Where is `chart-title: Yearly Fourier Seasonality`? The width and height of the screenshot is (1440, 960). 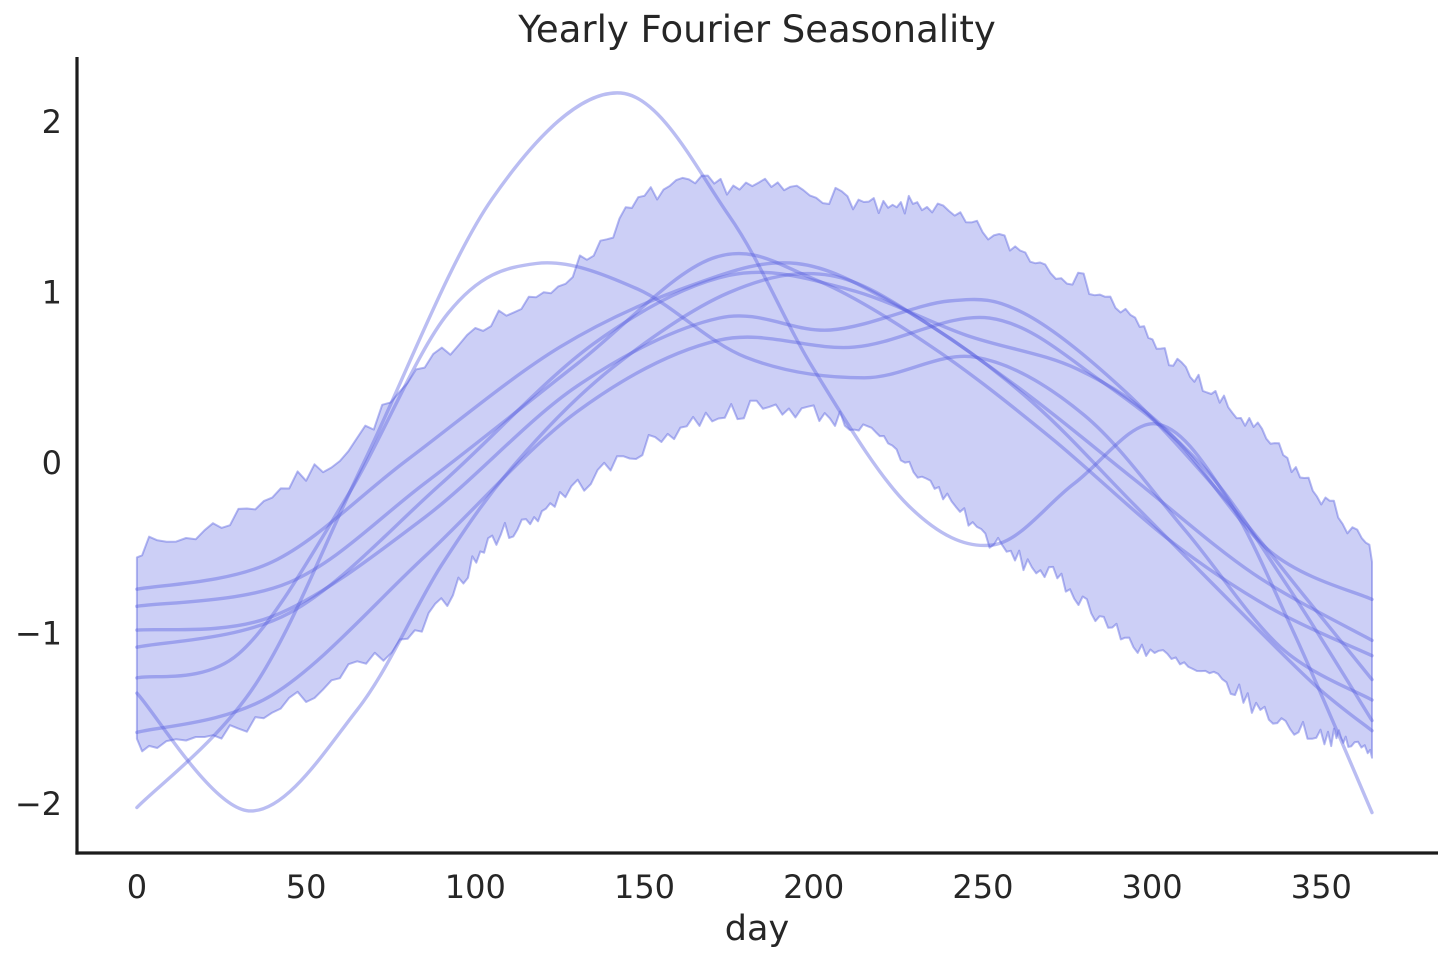
chart-title: Yearly Fourier Seasonality is located at coordinates (756, 29).